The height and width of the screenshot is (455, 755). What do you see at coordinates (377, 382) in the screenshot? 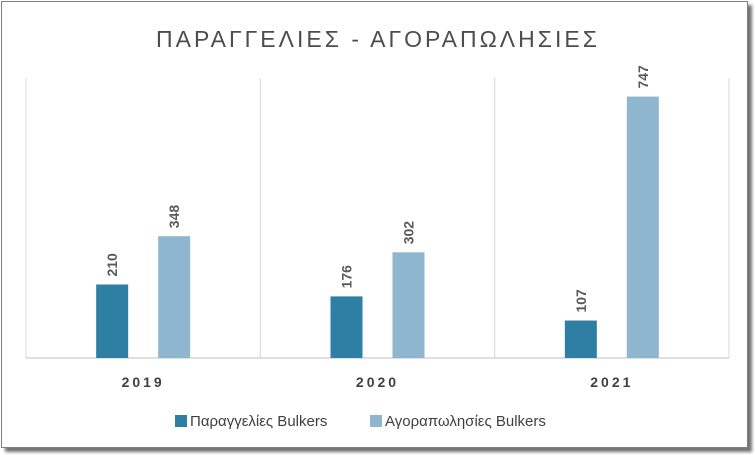
I see `x-tick-label: 2020` at bounding box center [377, 382].